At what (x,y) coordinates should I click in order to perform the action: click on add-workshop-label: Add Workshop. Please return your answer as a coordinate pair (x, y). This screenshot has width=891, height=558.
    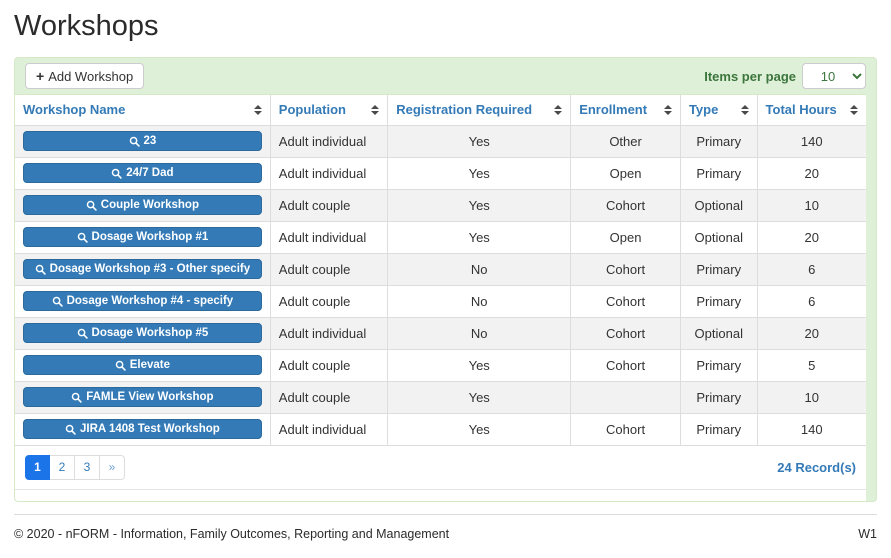
    Looking at the image, I should click on (91, 76).